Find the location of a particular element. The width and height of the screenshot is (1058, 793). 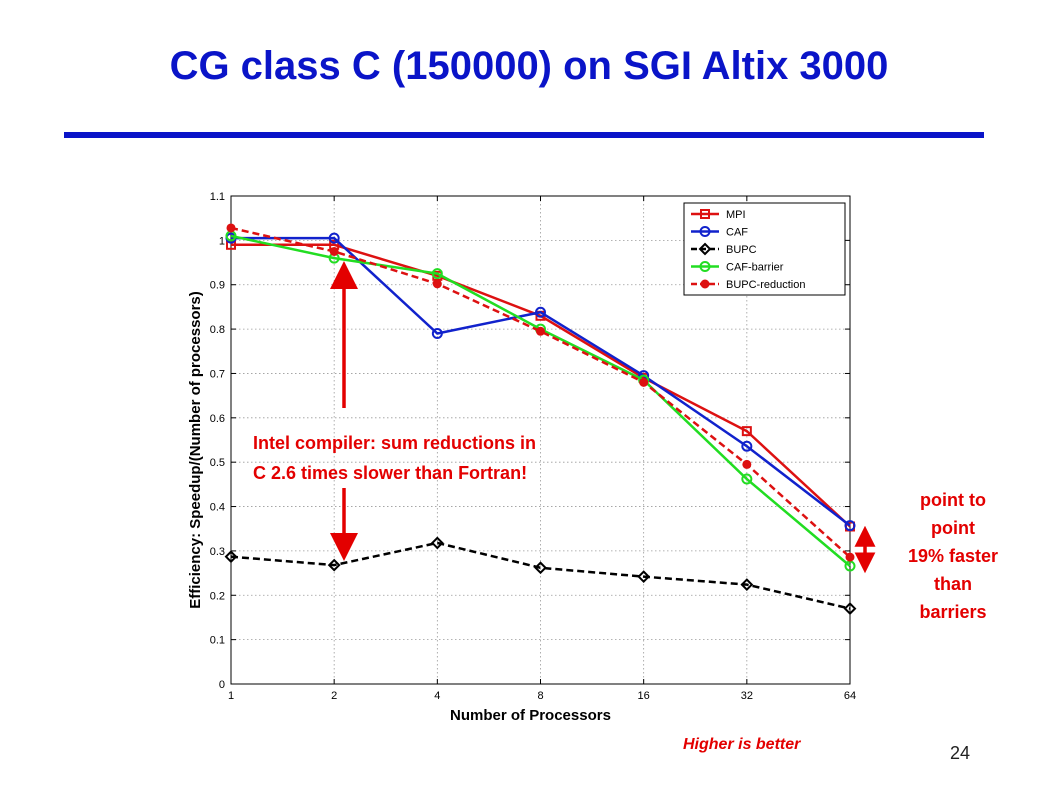

legend-marker-bupc is located at coordinates (705, 249).